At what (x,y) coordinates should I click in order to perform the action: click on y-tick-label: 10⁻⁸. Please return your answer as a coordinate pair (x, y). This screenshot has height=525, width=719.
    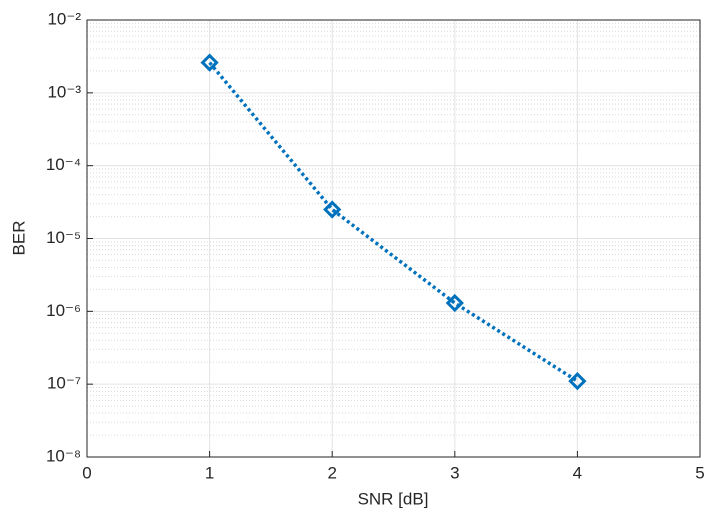
    Looking at the image, I should click on (63, 455).